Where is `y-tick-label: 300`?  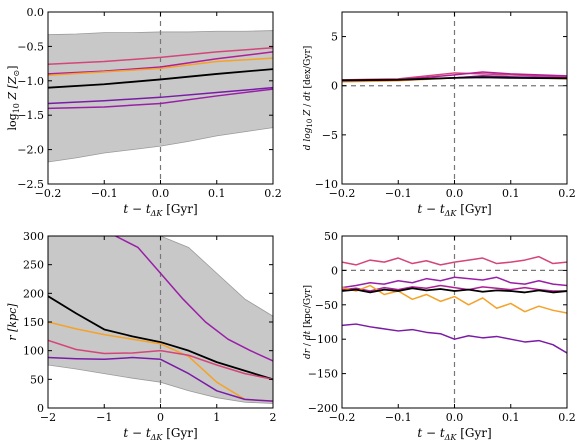
y-tick-label: 300 is located at coordinates (33, 236).